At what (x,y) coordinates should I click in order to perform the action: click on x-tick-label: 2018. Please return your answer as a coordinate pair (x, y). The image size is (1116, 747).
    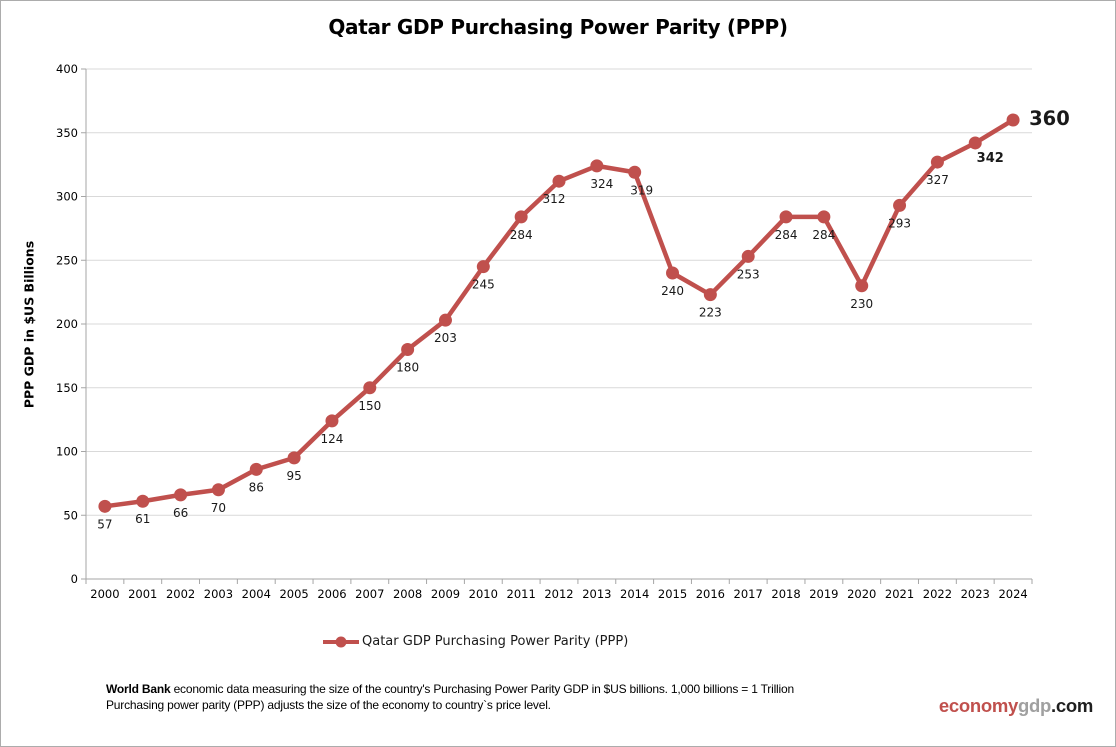
    Looking at the image, I should click on (785, 594).